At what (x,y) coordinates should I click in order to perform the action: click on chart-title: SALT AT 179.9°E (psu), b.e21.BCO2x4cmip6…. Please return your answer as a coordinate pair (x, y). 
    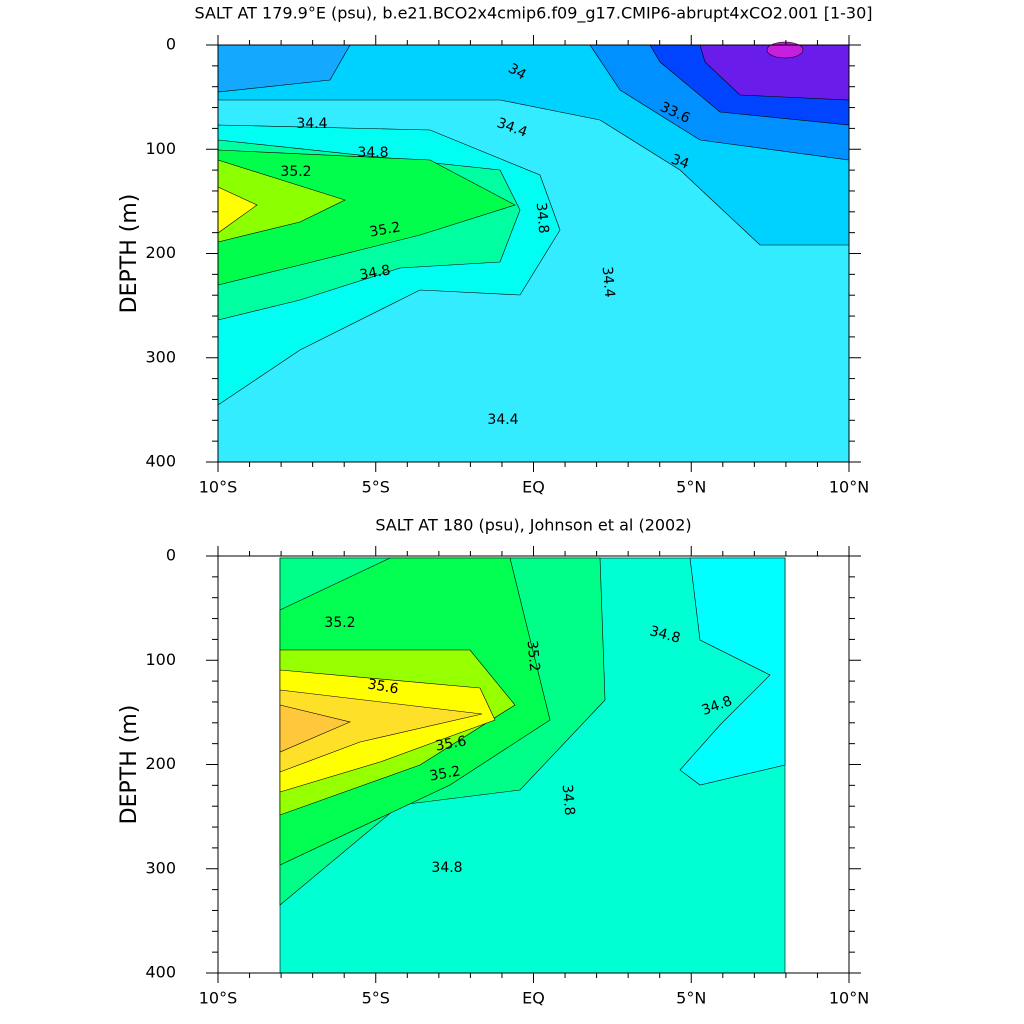
    Looking at the image, I should click on (534, 14).